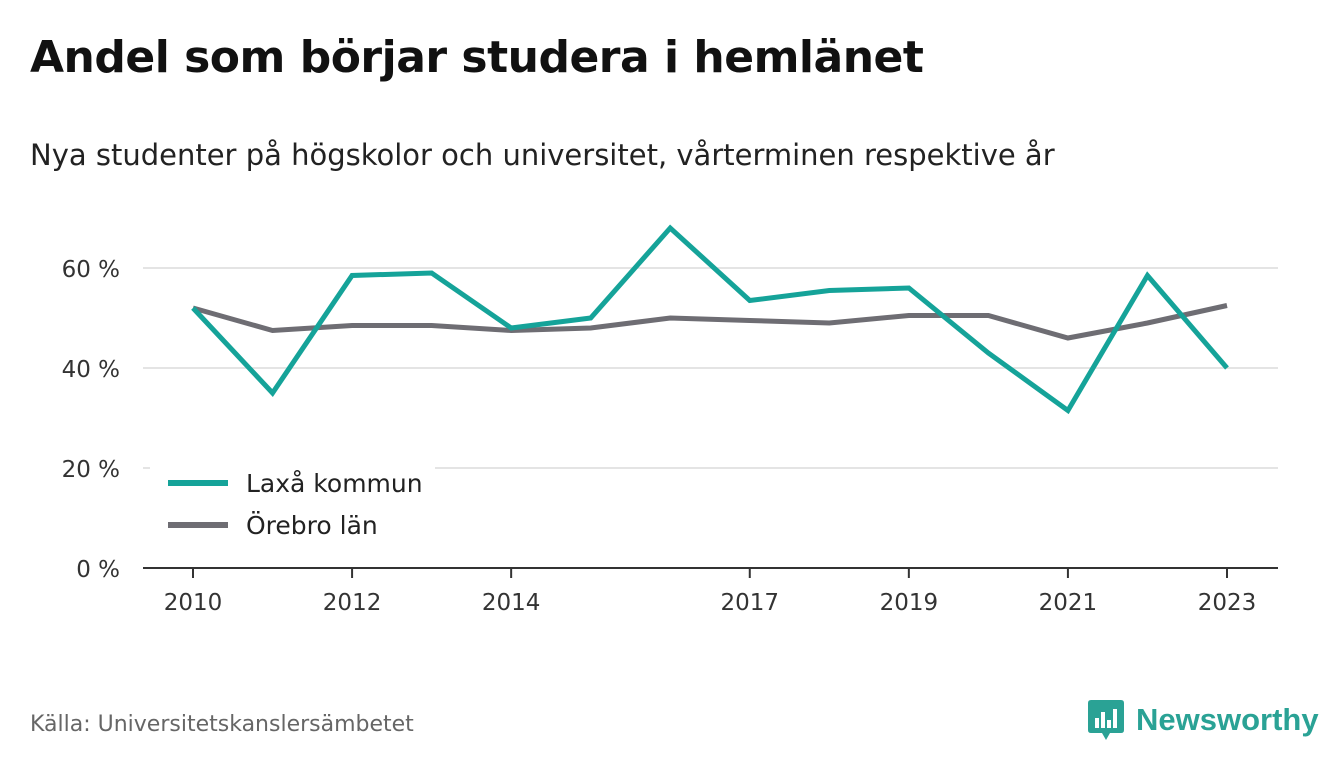  I want to click on x-tick-label: 2017, so click(749, 603).